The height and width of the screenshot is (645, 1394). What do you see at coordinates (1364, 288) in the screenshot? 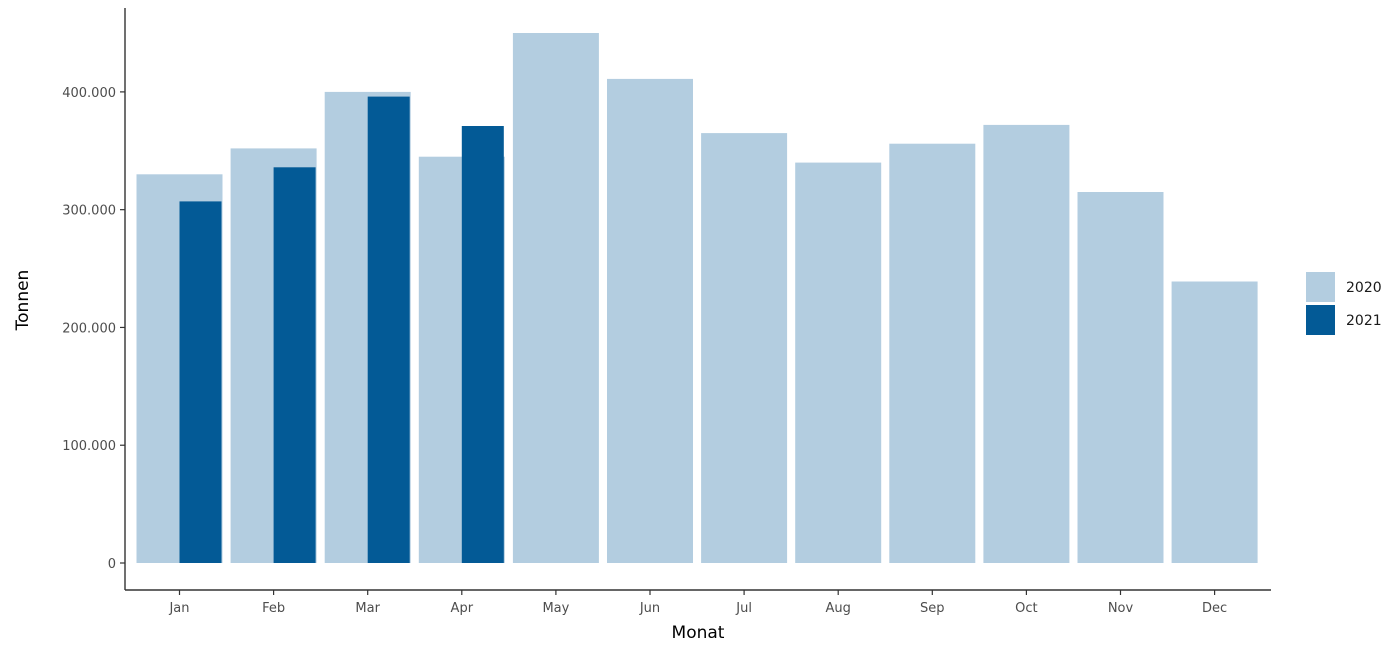
I see `legend-label-2020: 2020` at bounding box center [1364, 288].